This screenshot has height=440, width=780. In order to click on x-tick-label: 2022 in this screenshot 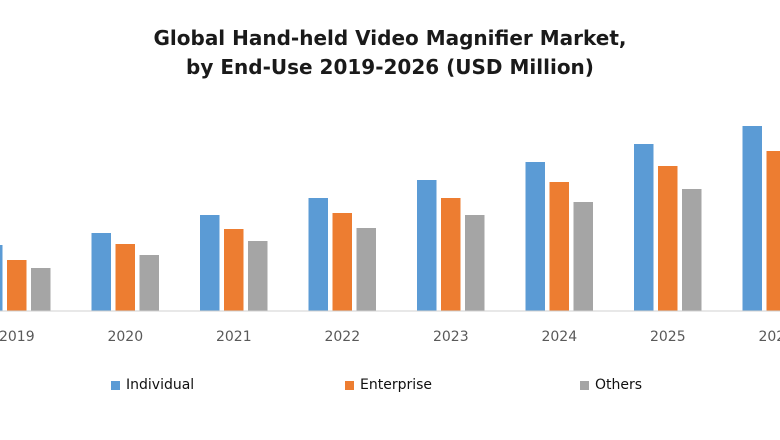, I will do `click(342, 337)`.